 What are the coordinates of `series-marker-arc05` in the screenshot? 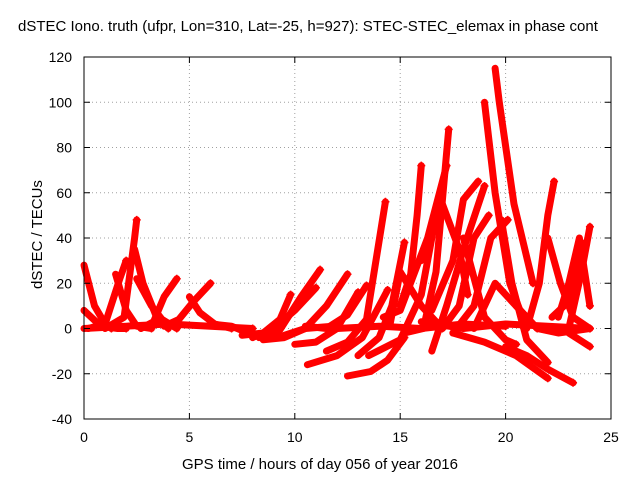 It's located at (136, 219).